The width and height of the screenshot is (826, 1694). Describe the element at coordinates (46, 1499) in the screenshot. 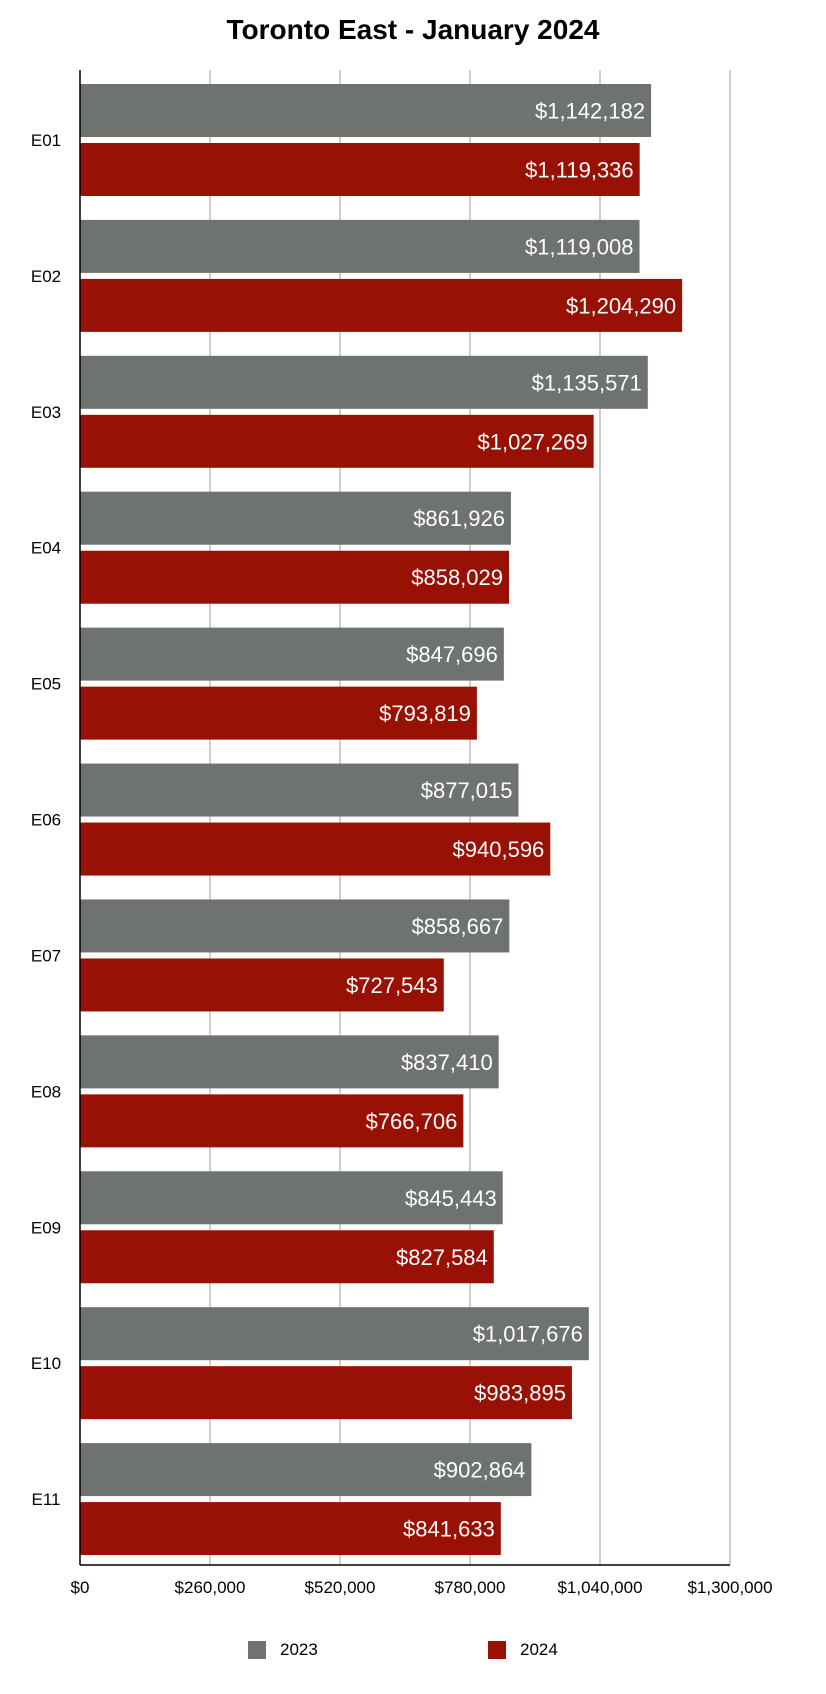

I see `category-label: E11` at that location.